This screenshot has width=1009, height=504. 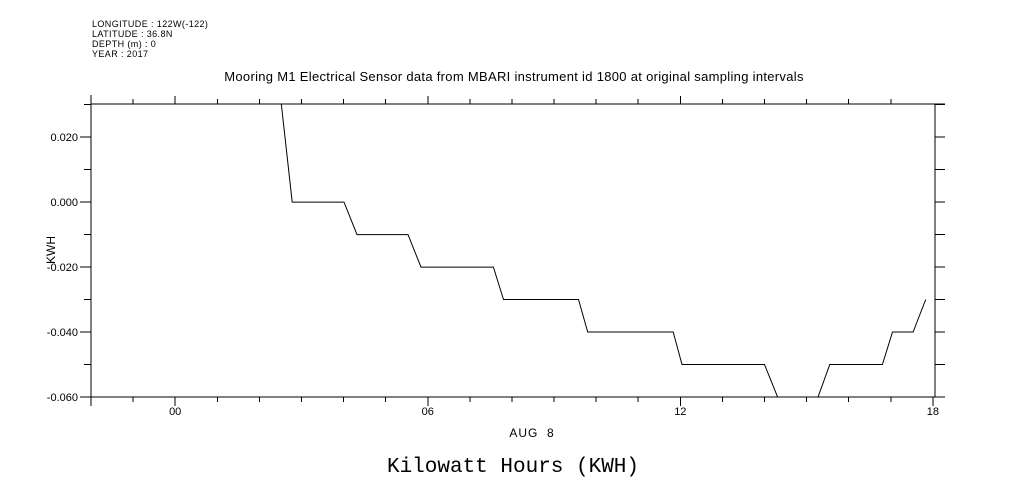 I want to click on x-tick-label: 18, so click(x=933, y=412).